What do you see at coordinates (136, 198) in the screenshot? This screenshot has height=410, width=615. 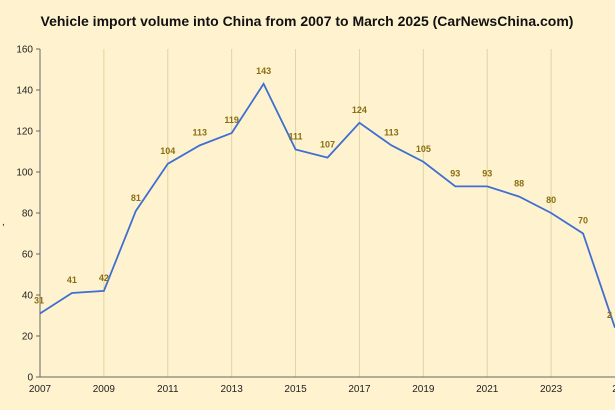 I see `data-label: 81` at bounding box center [136, 198].